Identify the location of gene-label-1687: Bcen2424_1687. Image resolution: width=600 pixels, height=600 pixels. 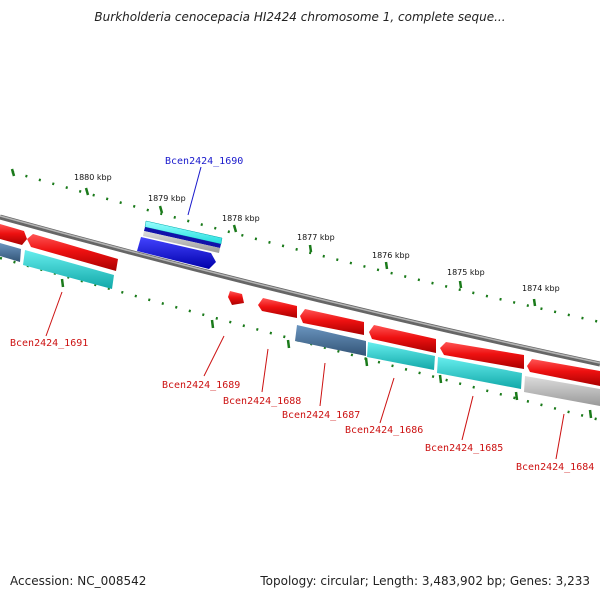
(321, 415).